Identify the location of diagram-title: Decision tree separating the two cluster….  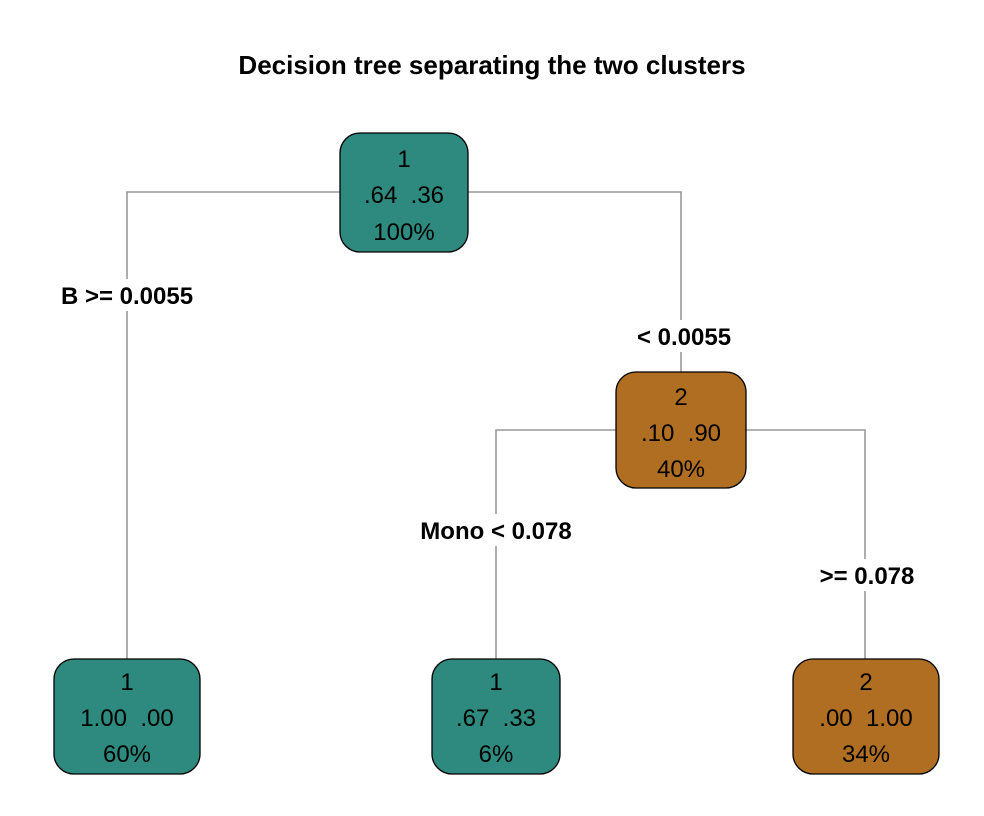
(491, 65).